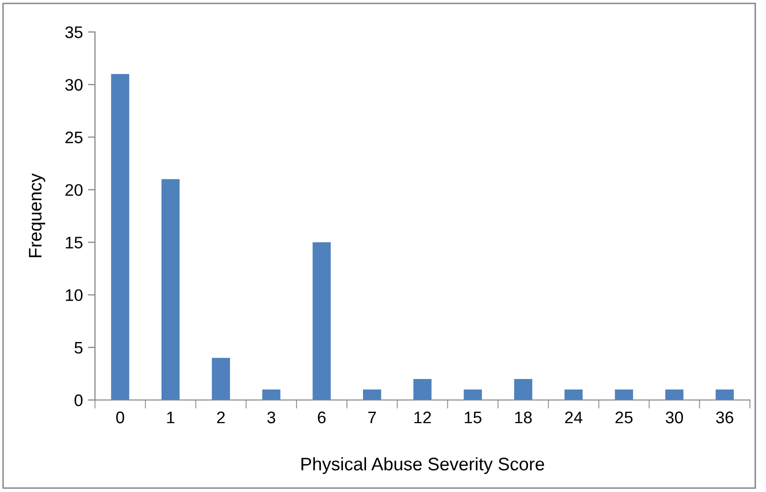 This screenshot has height=492, width=766. Describe the element at coordinates (523, 418) in the screenshot. I see `x-tick-label: 18` at that location.